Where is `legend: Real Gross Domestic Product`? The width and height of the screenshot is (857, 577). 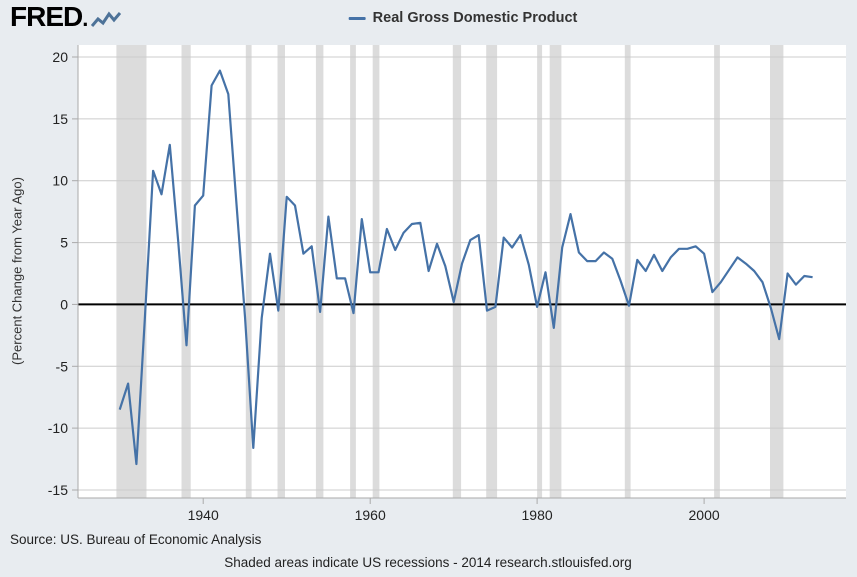
legend: Real Gross Domestic Product is located at coordinates (463, 18).